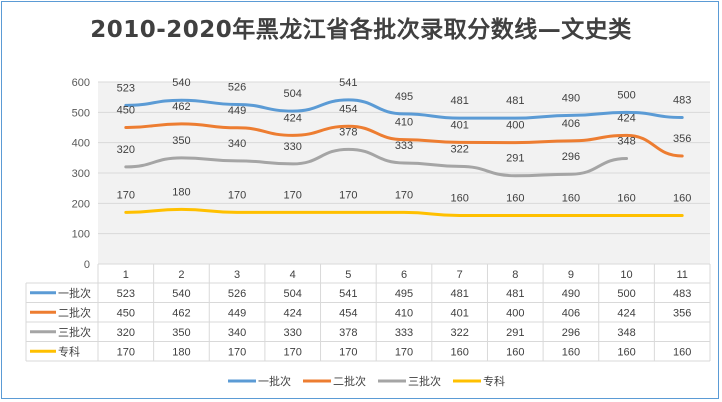 The image size is (722, 402). What do you see at coordinates (424, 381) in the screenshot?
I see `legend-label: 三批次` at bounding box center [424, 381].